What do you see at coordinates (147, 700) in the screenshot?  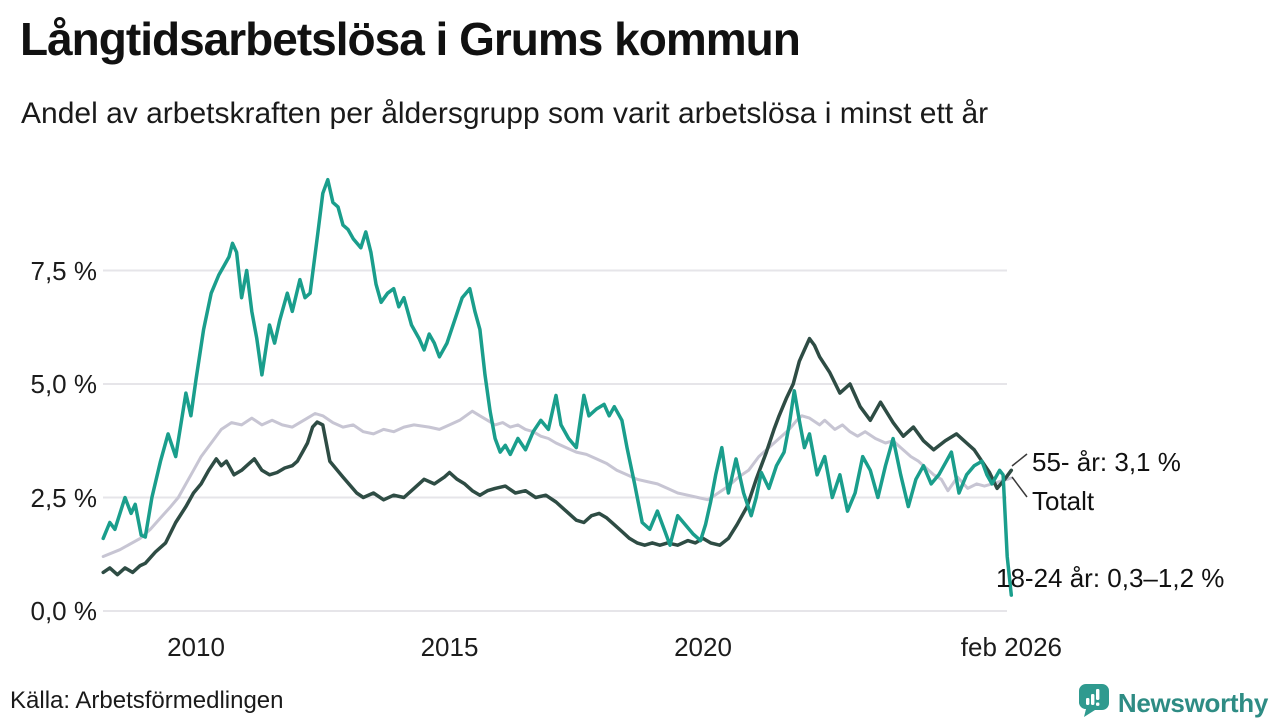 I see `source-credit: Källa: Arbetsförmedlingen` at bounding box center [147, 700].